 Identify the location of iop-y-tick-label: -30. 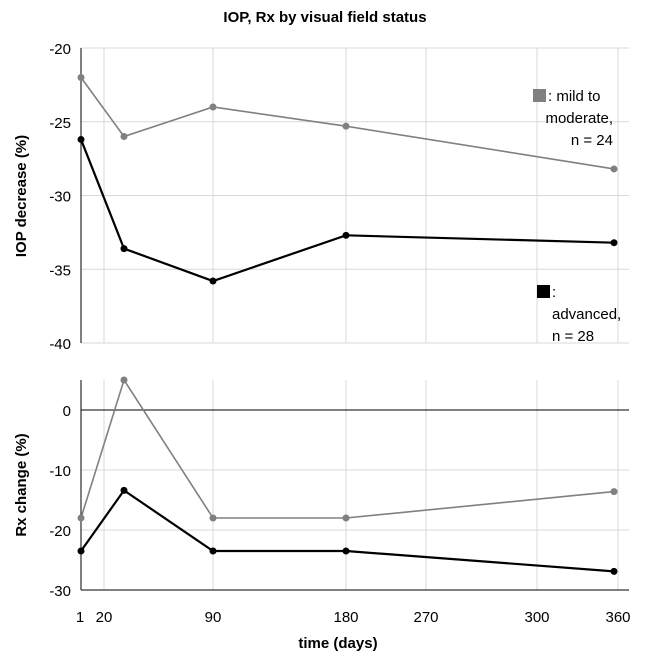
(60, 197).